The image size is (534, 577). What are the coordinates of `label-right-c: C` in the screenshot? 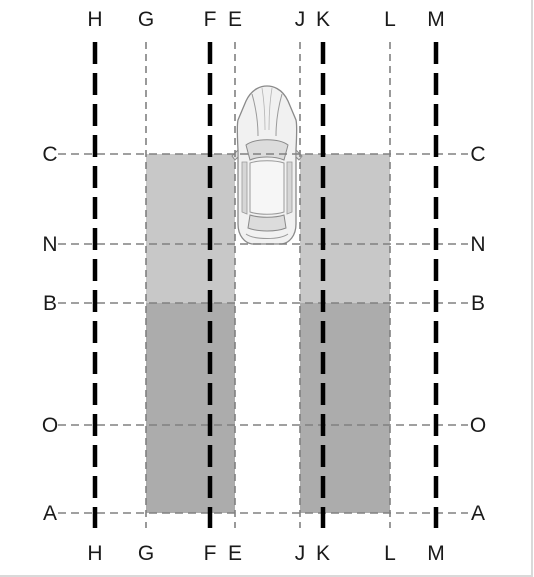 It's located at (477, 154).